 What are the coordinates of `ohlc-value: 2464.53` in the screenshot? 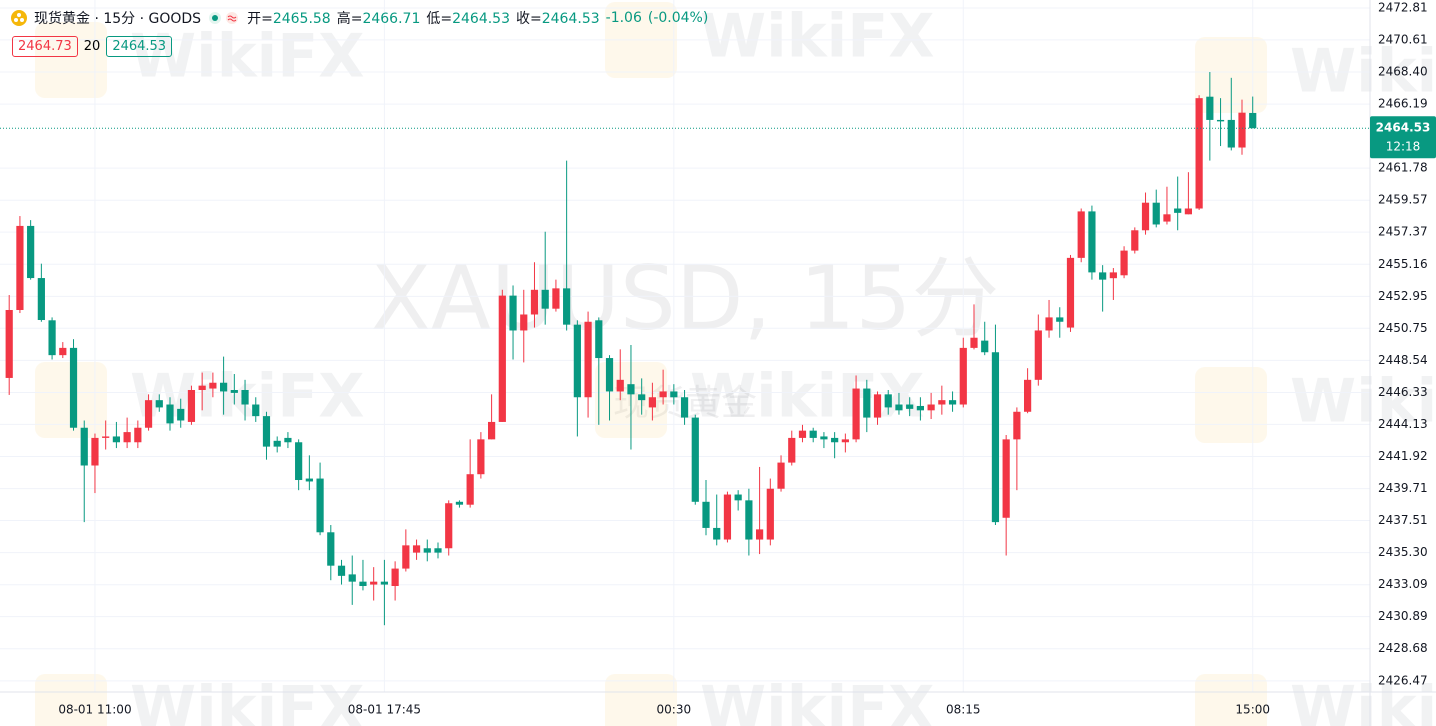 It's located at (481, 19).